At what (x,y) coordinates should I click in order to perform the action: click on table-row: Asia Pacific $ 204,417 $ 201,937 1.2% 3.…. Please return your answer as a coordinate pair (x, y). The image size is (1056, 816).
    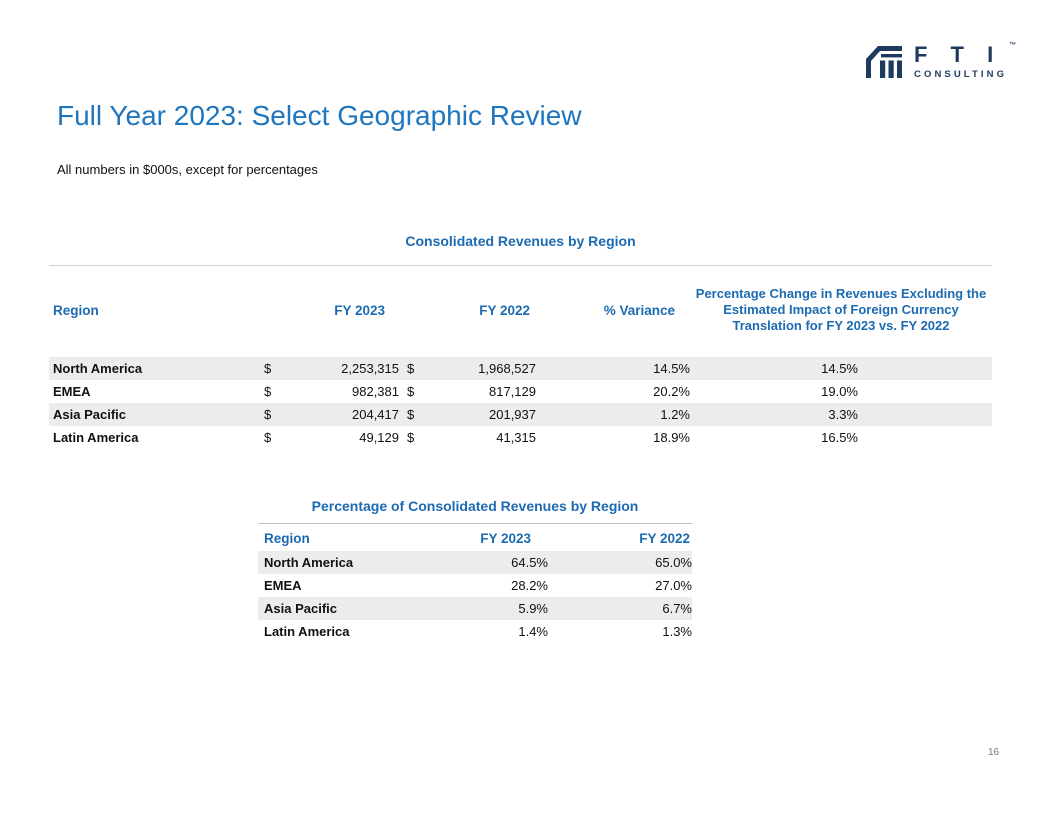
    Looking at the image, I should click on (520, 414).